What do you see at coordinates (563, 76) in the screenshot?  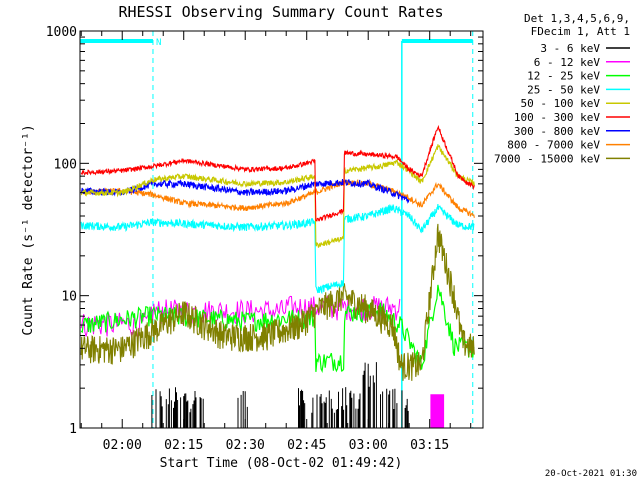 I see `legend-label-2: 12 - 25 keV` at bounding box center [563, 76].